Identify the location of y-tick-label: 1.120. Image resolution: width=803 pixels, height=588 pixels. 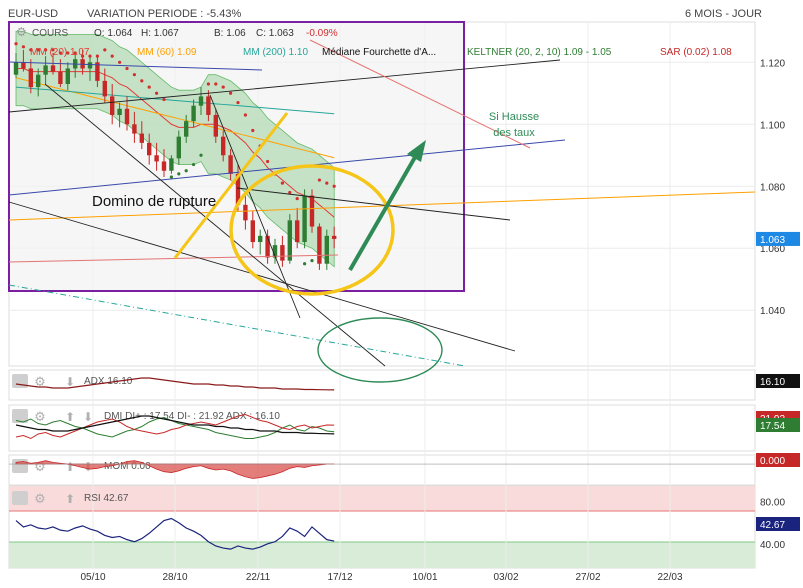
(772, 63).